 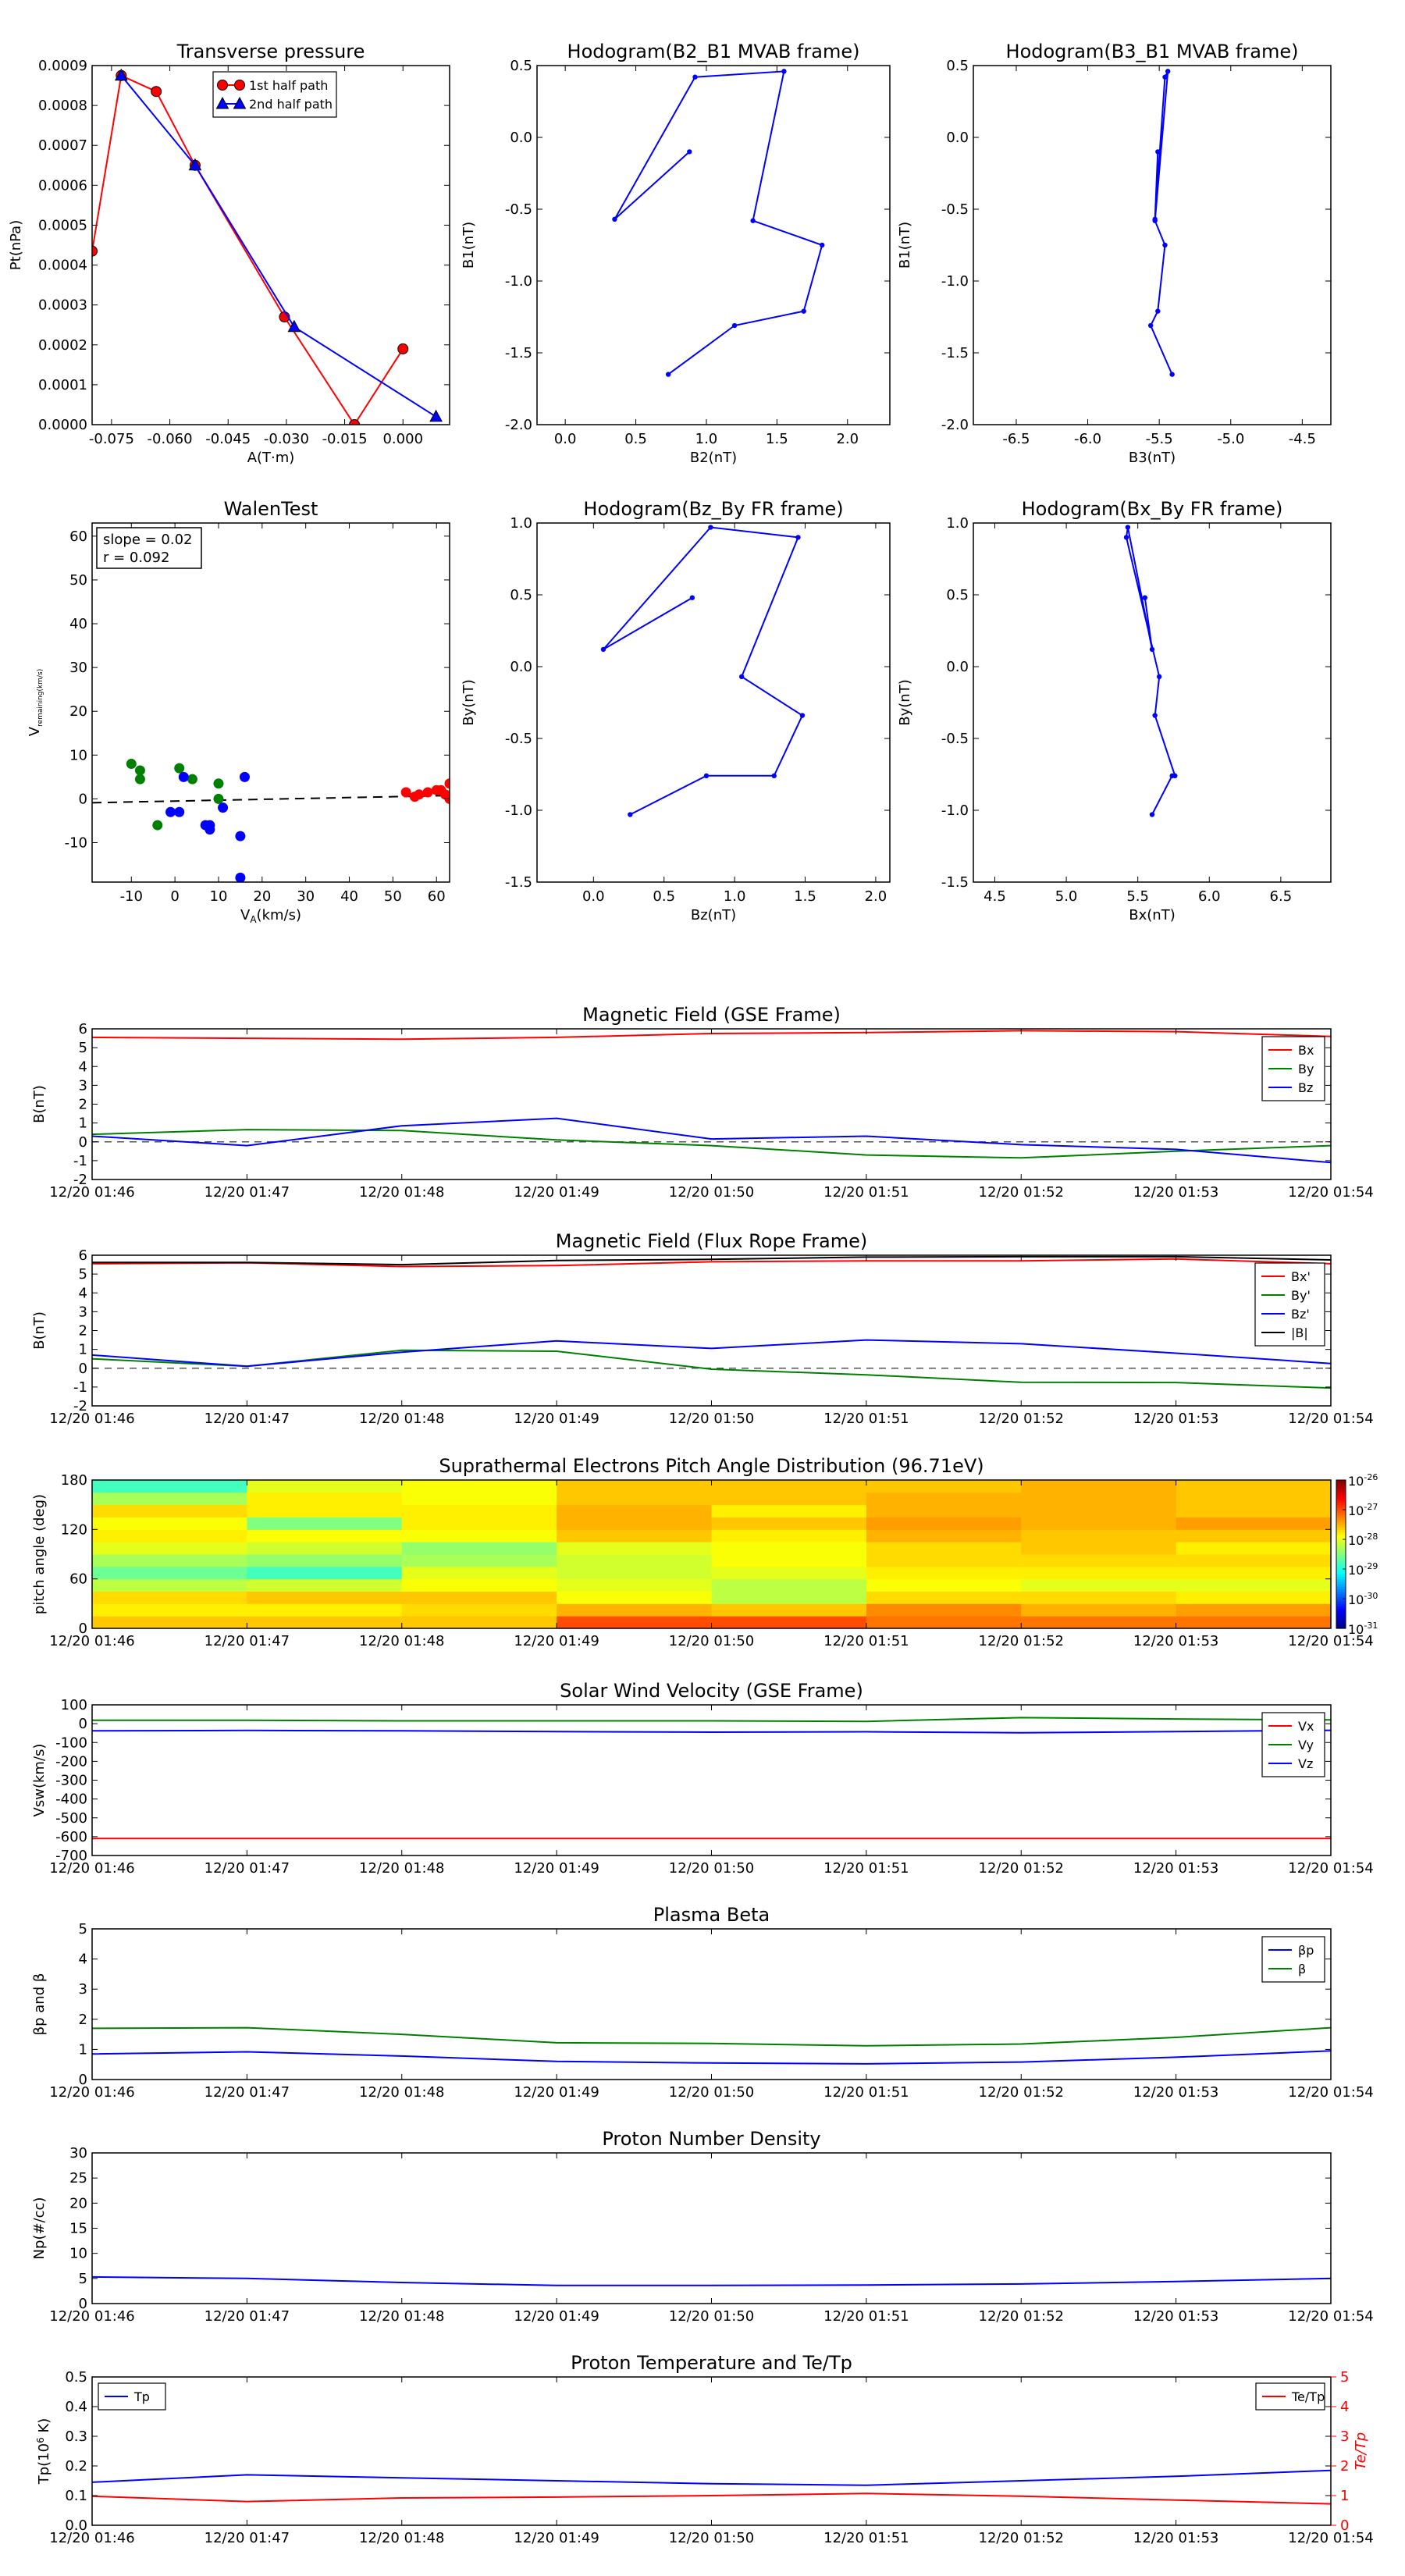 I want to click on y-tick-label: 20, so click(x=78, y=711).